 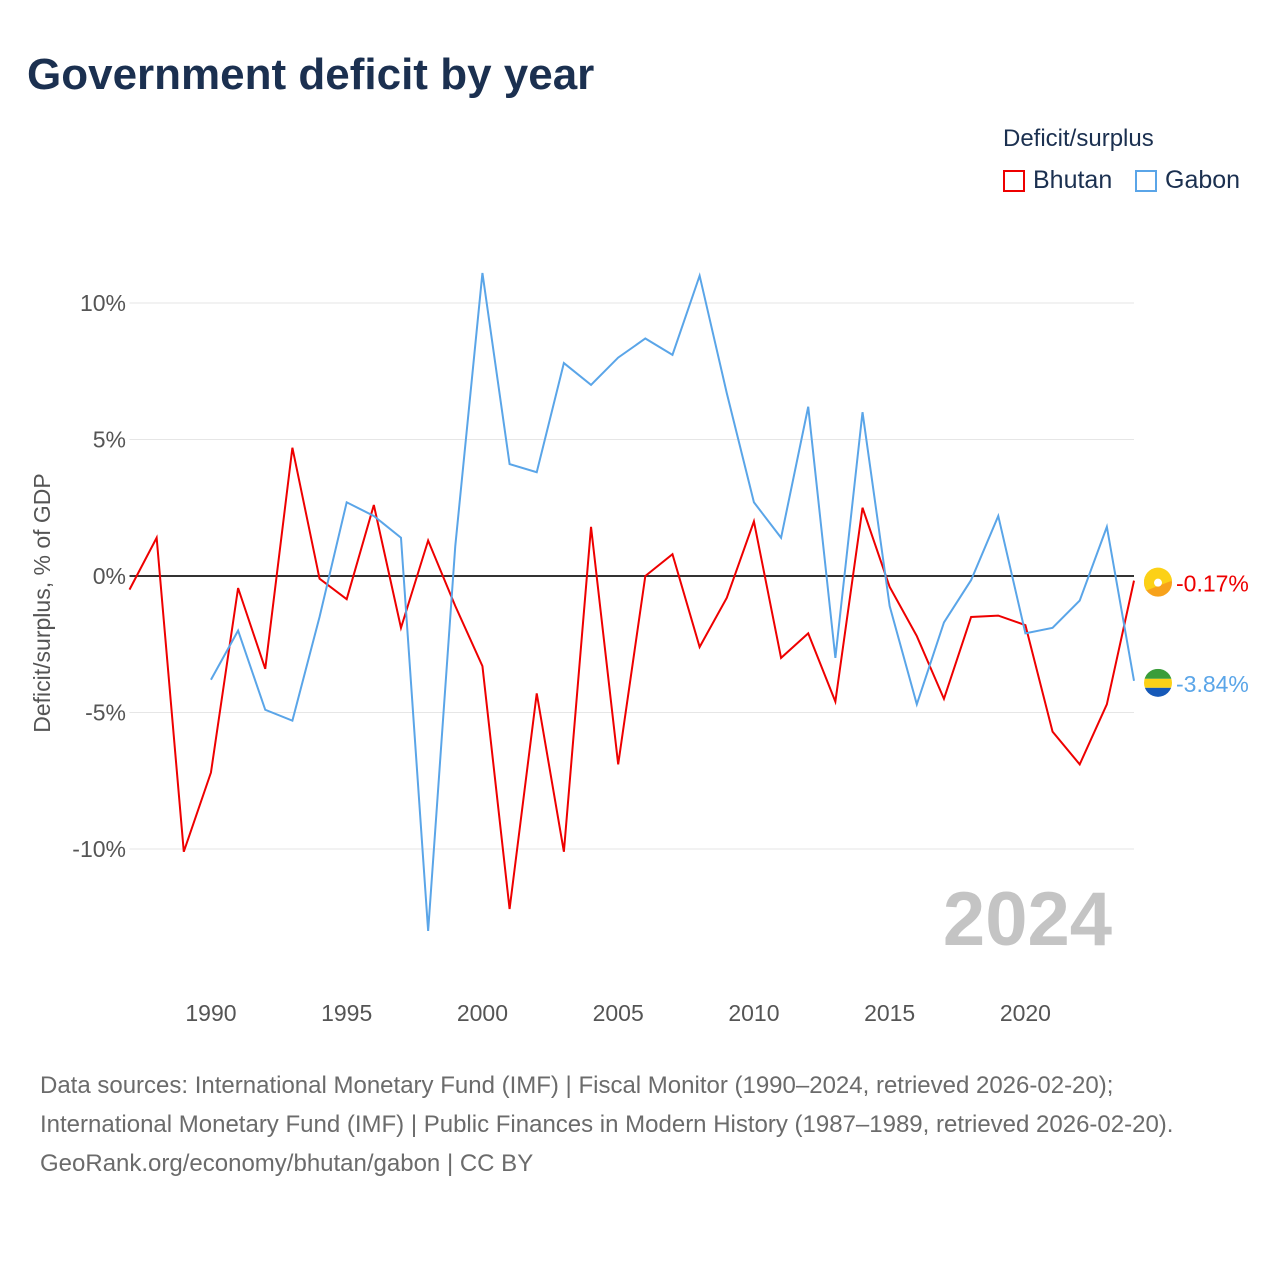 What do you see at coordinates (109, 440) in the screenshot?
I see `y-tick-label: 5%` at bounding box center [109, 440].